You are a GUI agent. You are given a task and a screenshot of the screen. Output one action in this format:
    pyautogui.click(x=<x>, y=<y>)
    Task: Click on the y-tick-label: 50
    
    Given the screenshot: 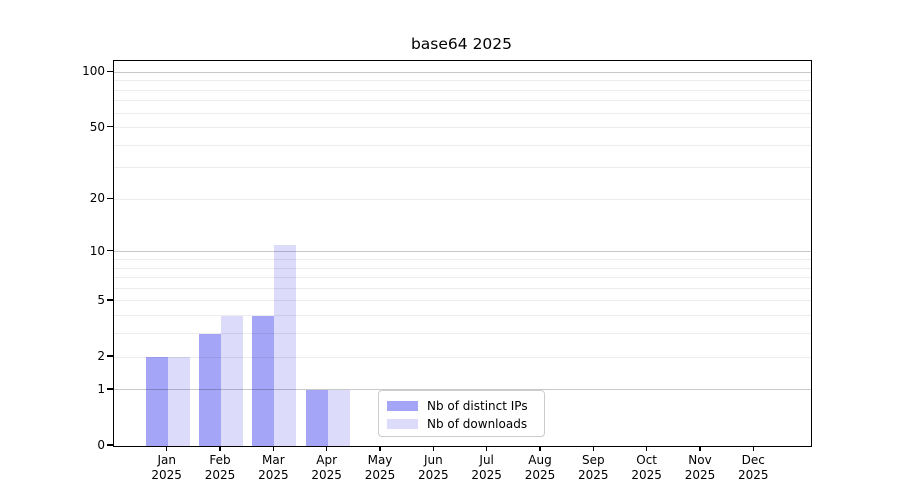 What is the action you would take?
    pyautogui.click(x=97, y=126)
    